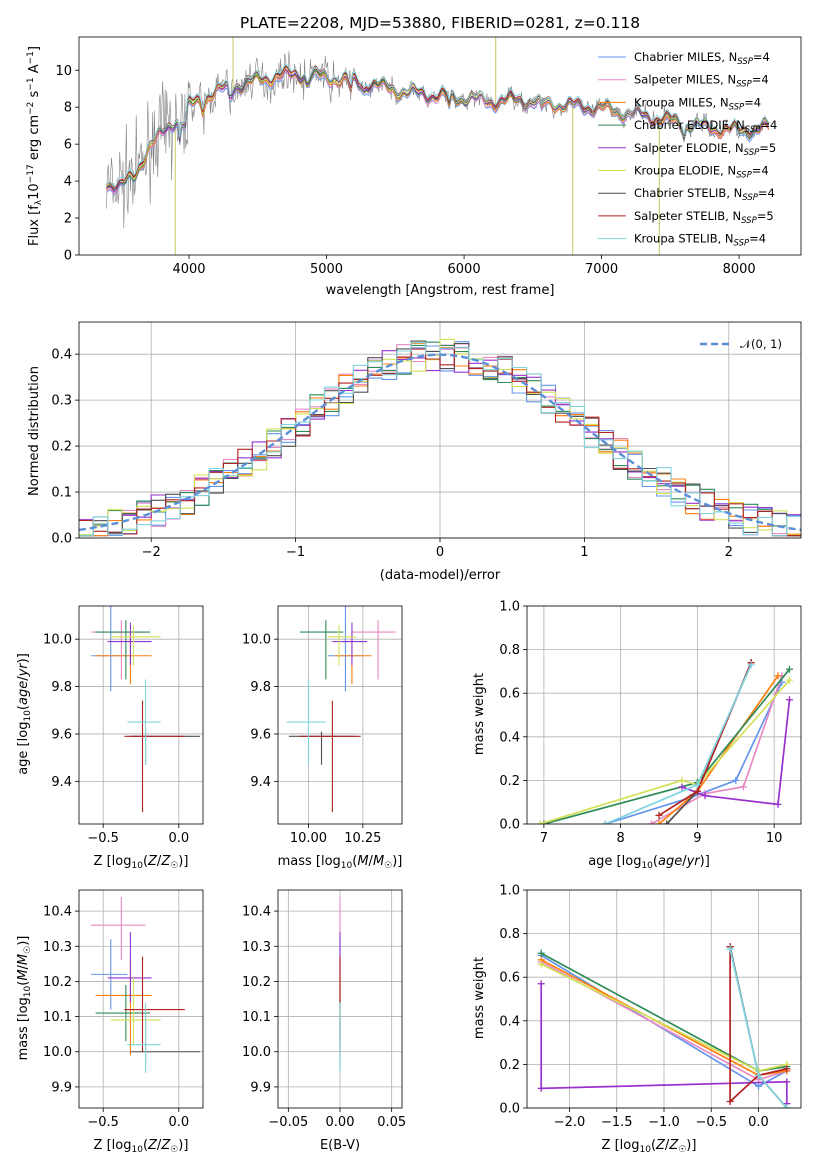 The width and height of the screenshot is (819, 1170). Describe the element at coordinates (151, 552) in the screenshot. I see `x-tick-label: −2` at that location.